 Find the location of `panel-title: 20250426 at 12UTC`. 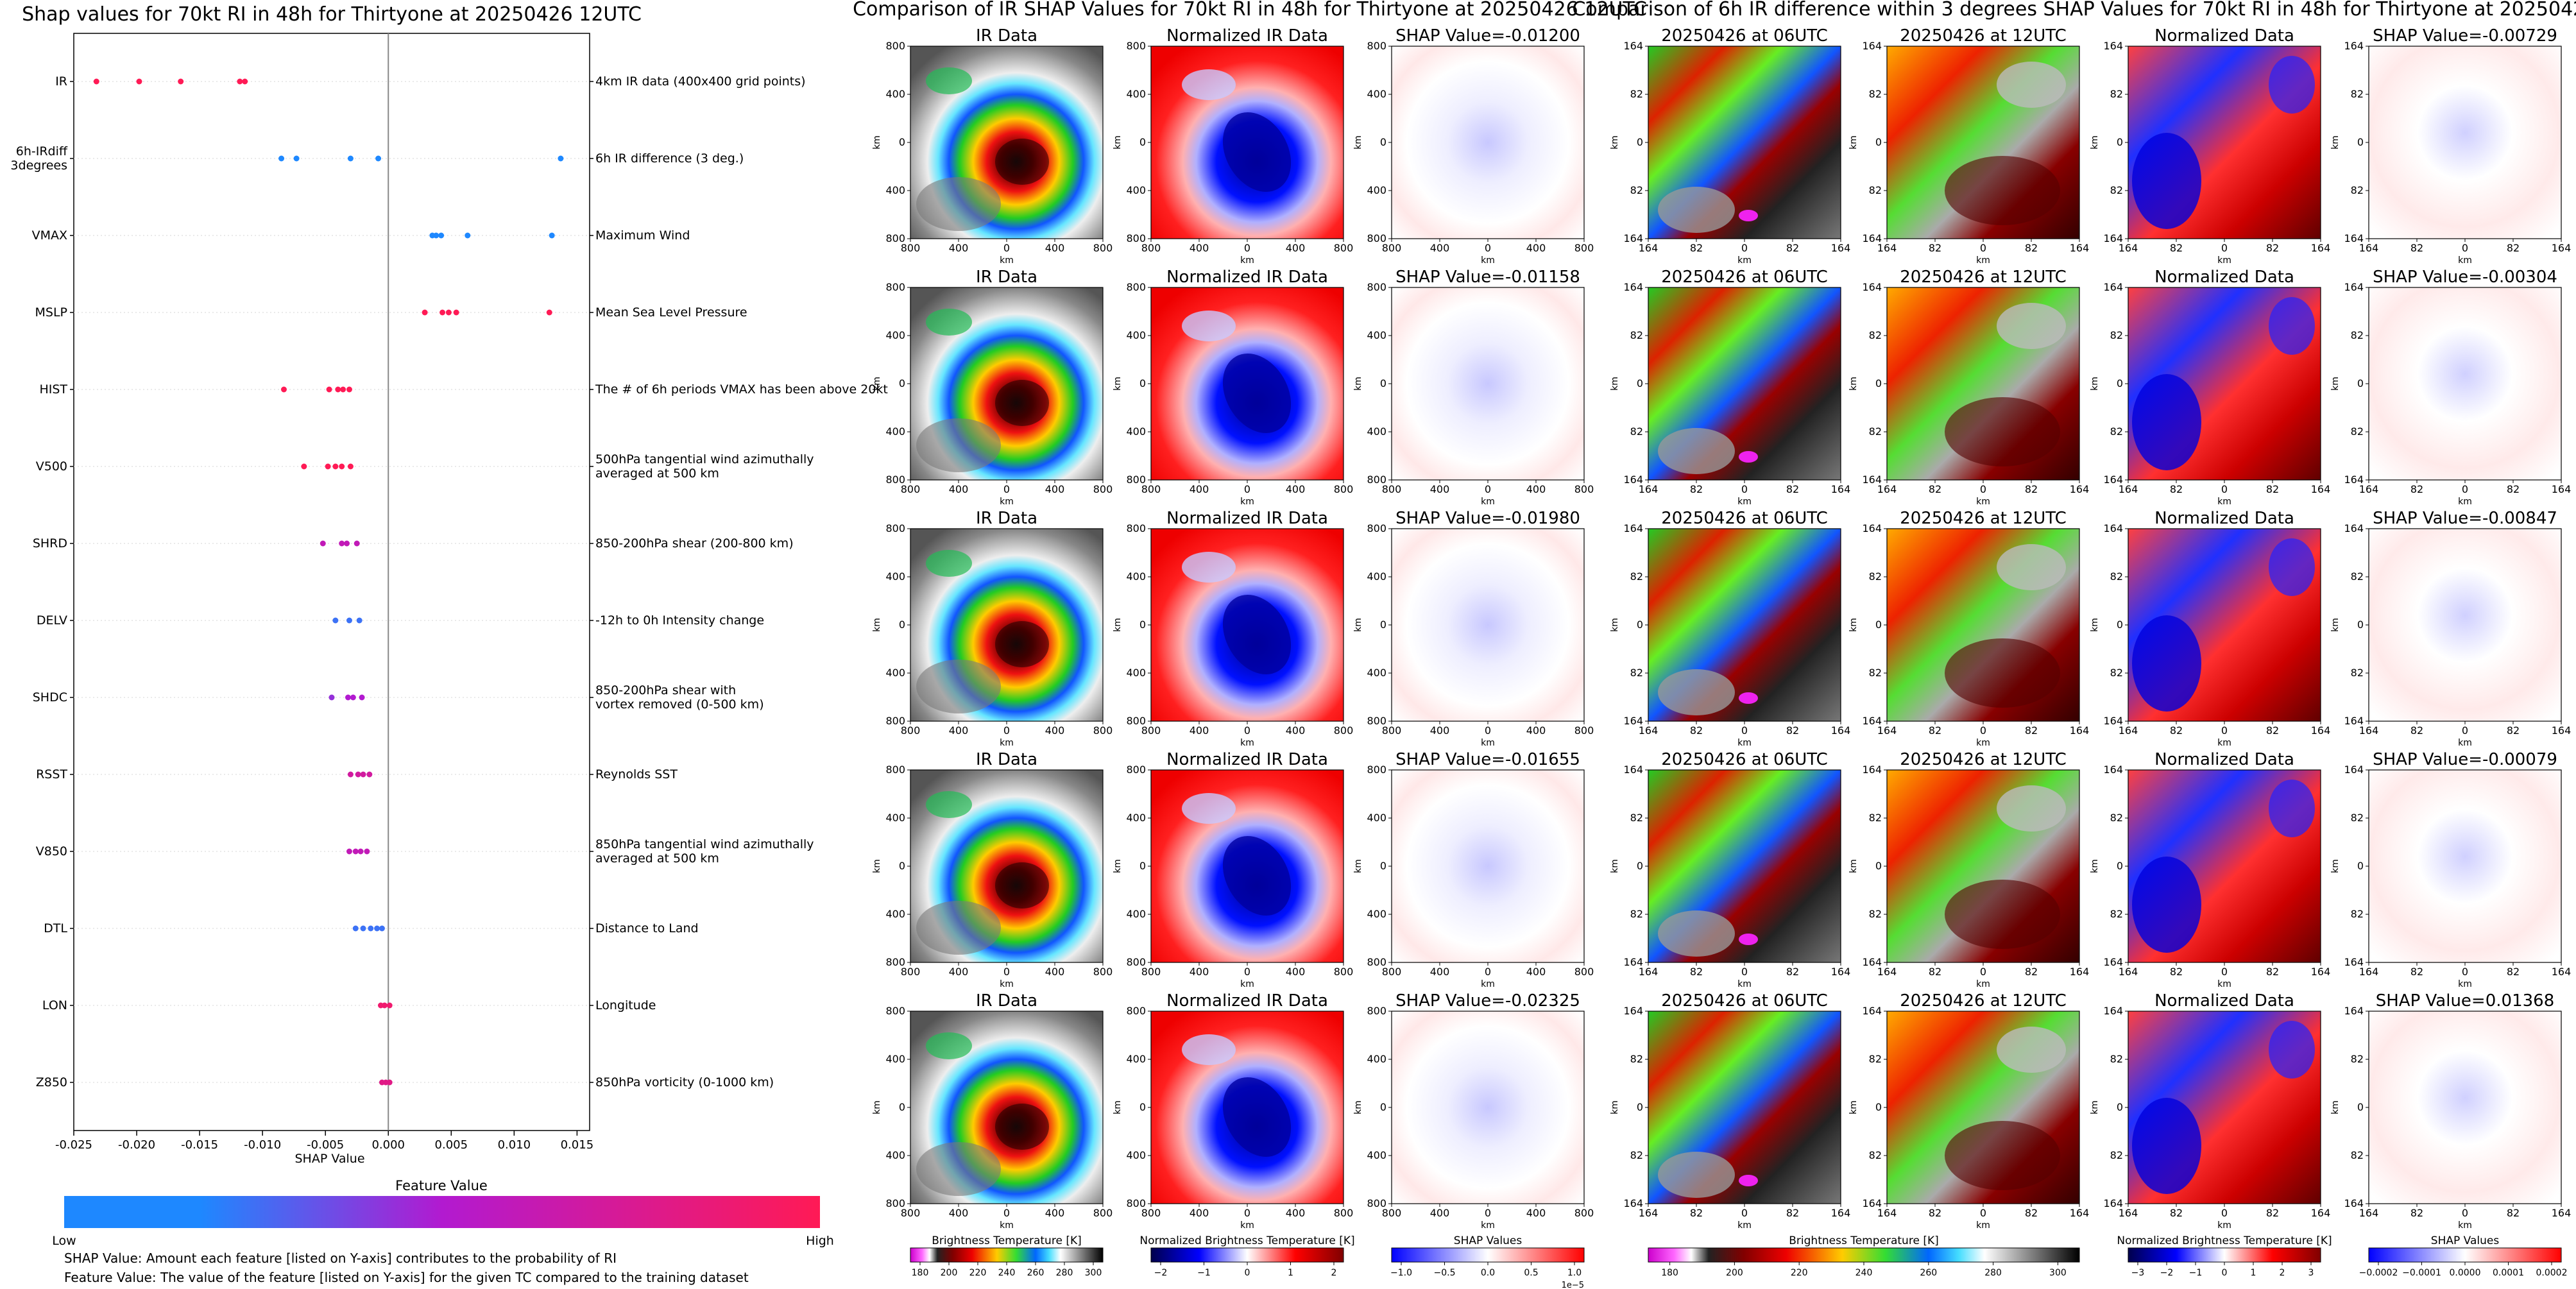

panel-title: 20250426 at 12UTC is located at coordinates (1983, 760).